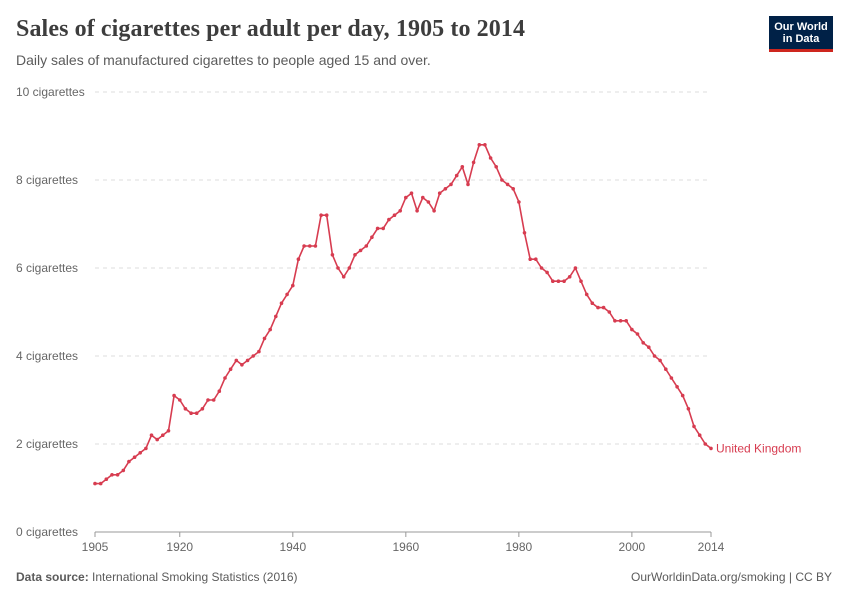  I want to click on series-label: United Kingdom, so click(758, 448).